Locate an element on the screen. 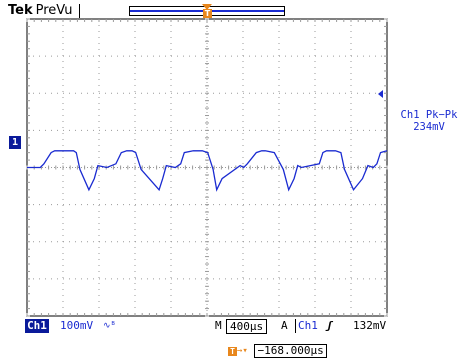 This screenshot has width=469, height=362. trigger-slope-icon: ʃ is located at coordinates (329, 325).